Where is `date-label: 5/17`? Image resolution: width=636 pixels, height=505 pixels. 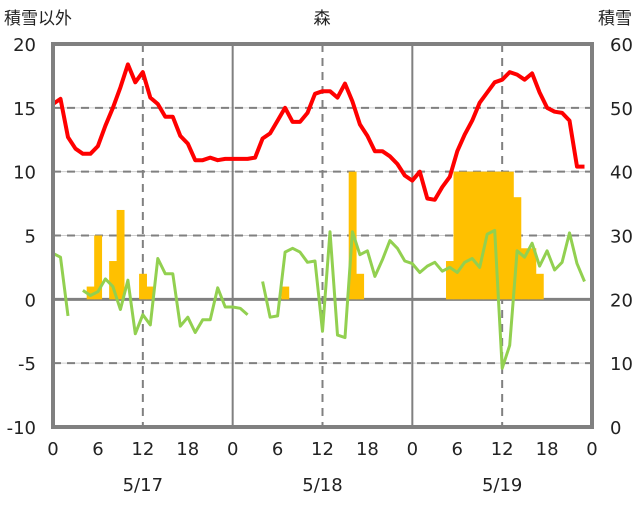
date-label: 5/17 is located at coordinates (143, 485).